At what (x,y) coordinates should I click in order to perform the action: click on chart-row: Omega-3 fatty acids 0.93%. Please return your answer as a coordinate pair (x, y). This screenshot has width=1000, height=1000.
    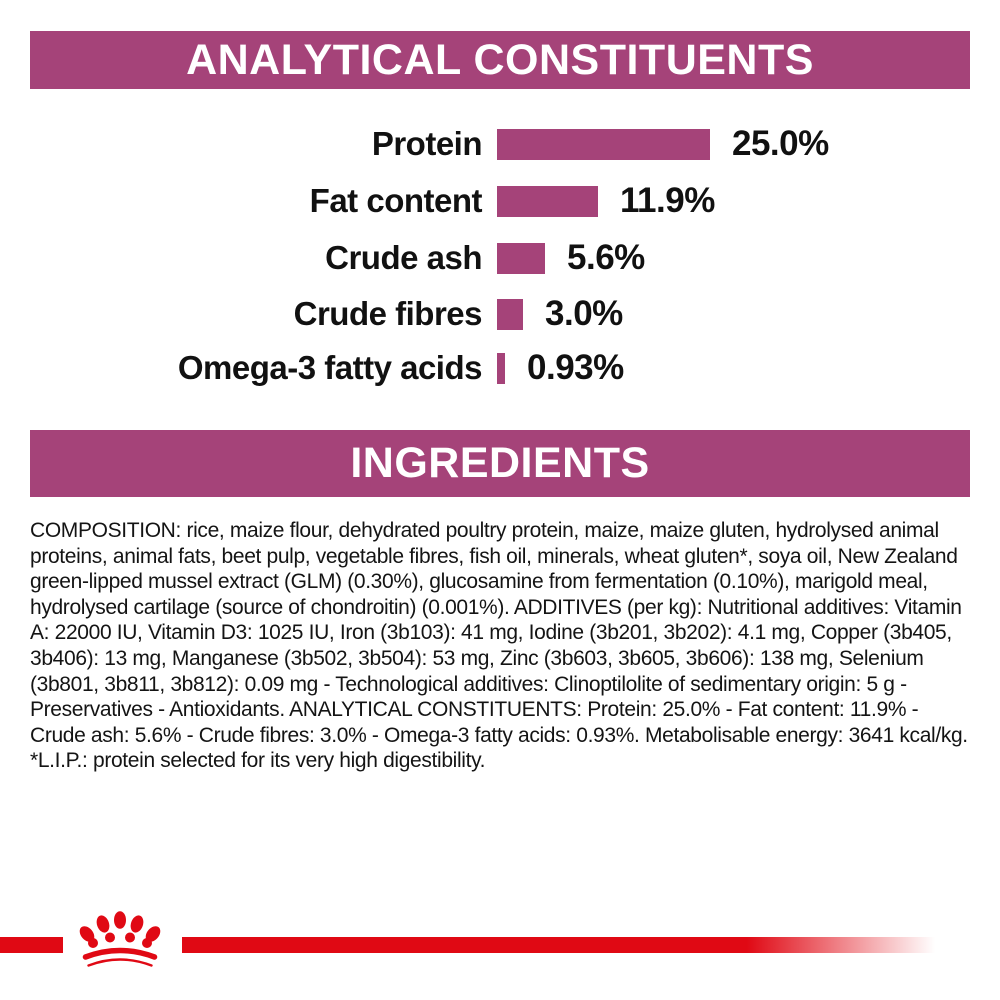
    Looking at the image, I should click on (500, 367).